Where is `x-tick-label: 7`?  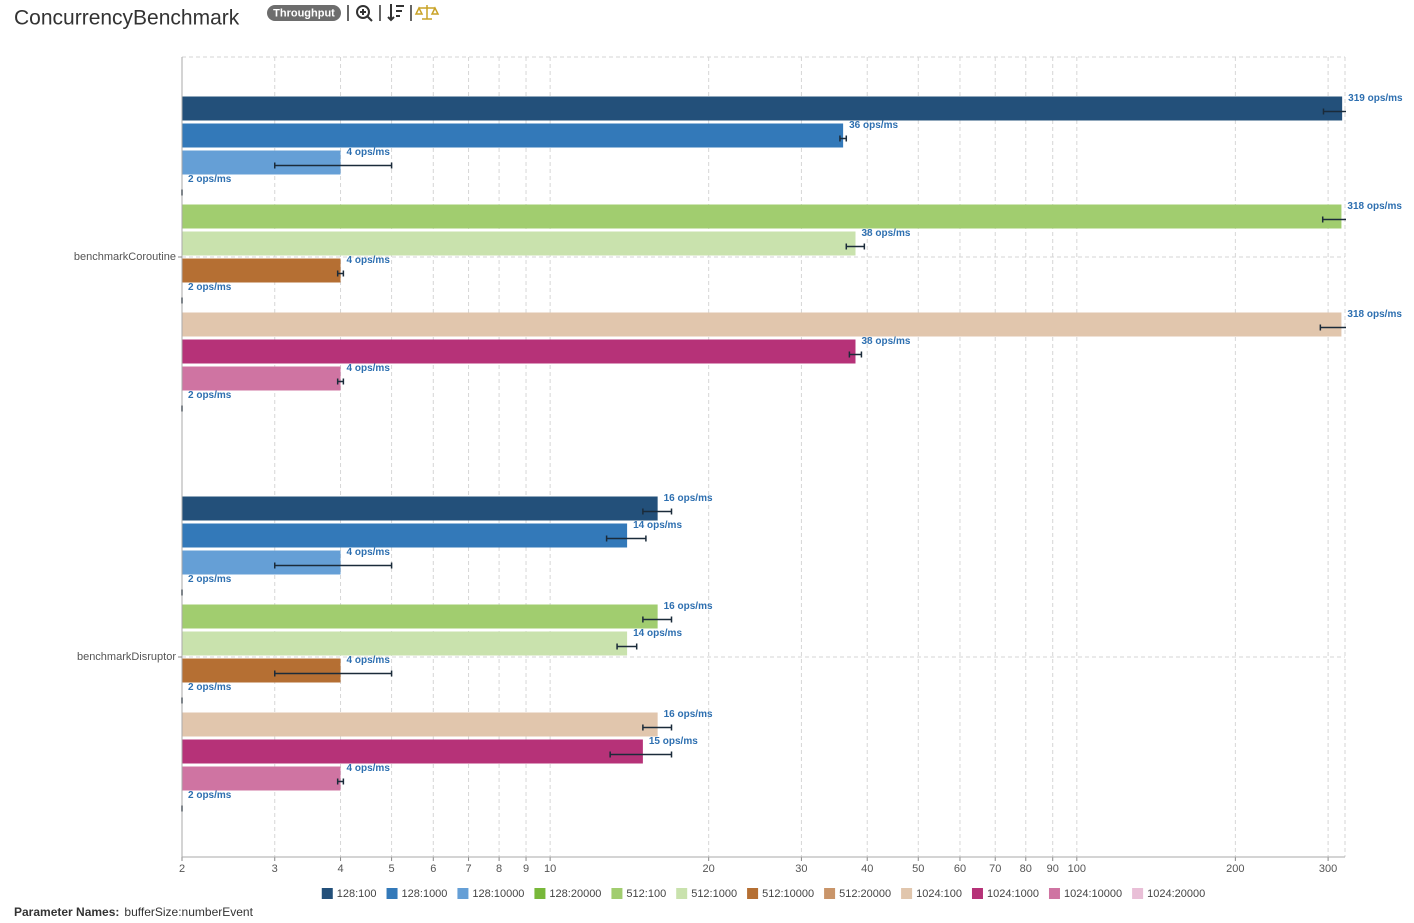 x-tick-label: 7 is located at coordinates (468, 869).